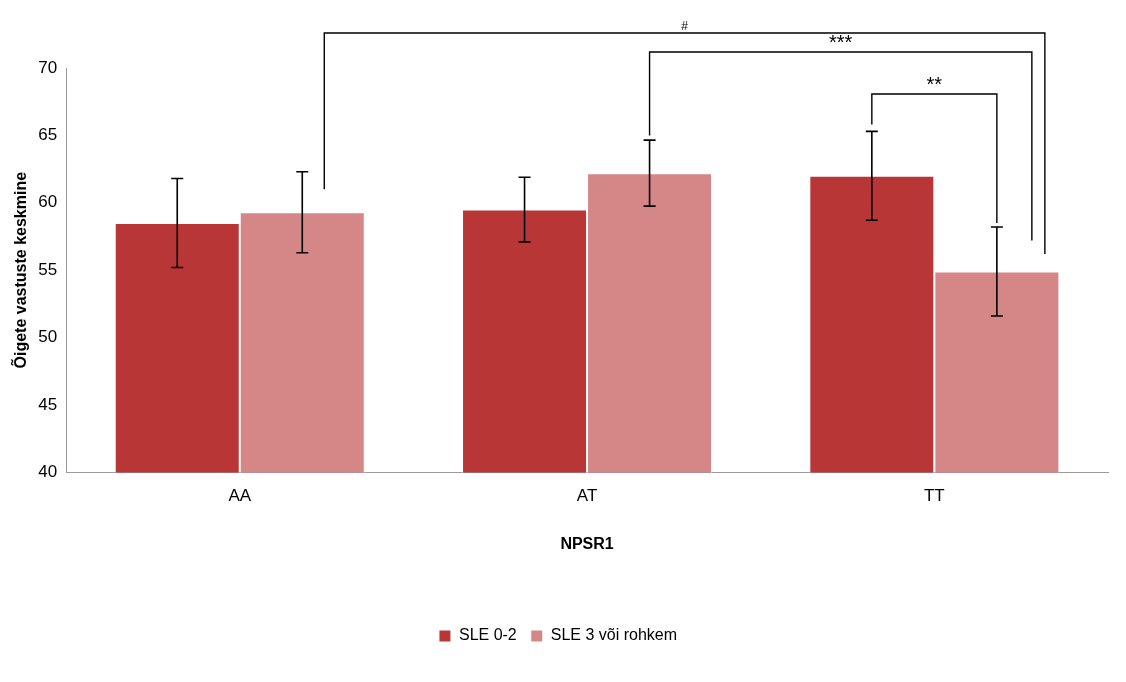 The width and height of the screenshot is (1126, 682). Describe the element at coordinates (48, 202) in the screenshot. I see `y-tick-label: 60` at that location.